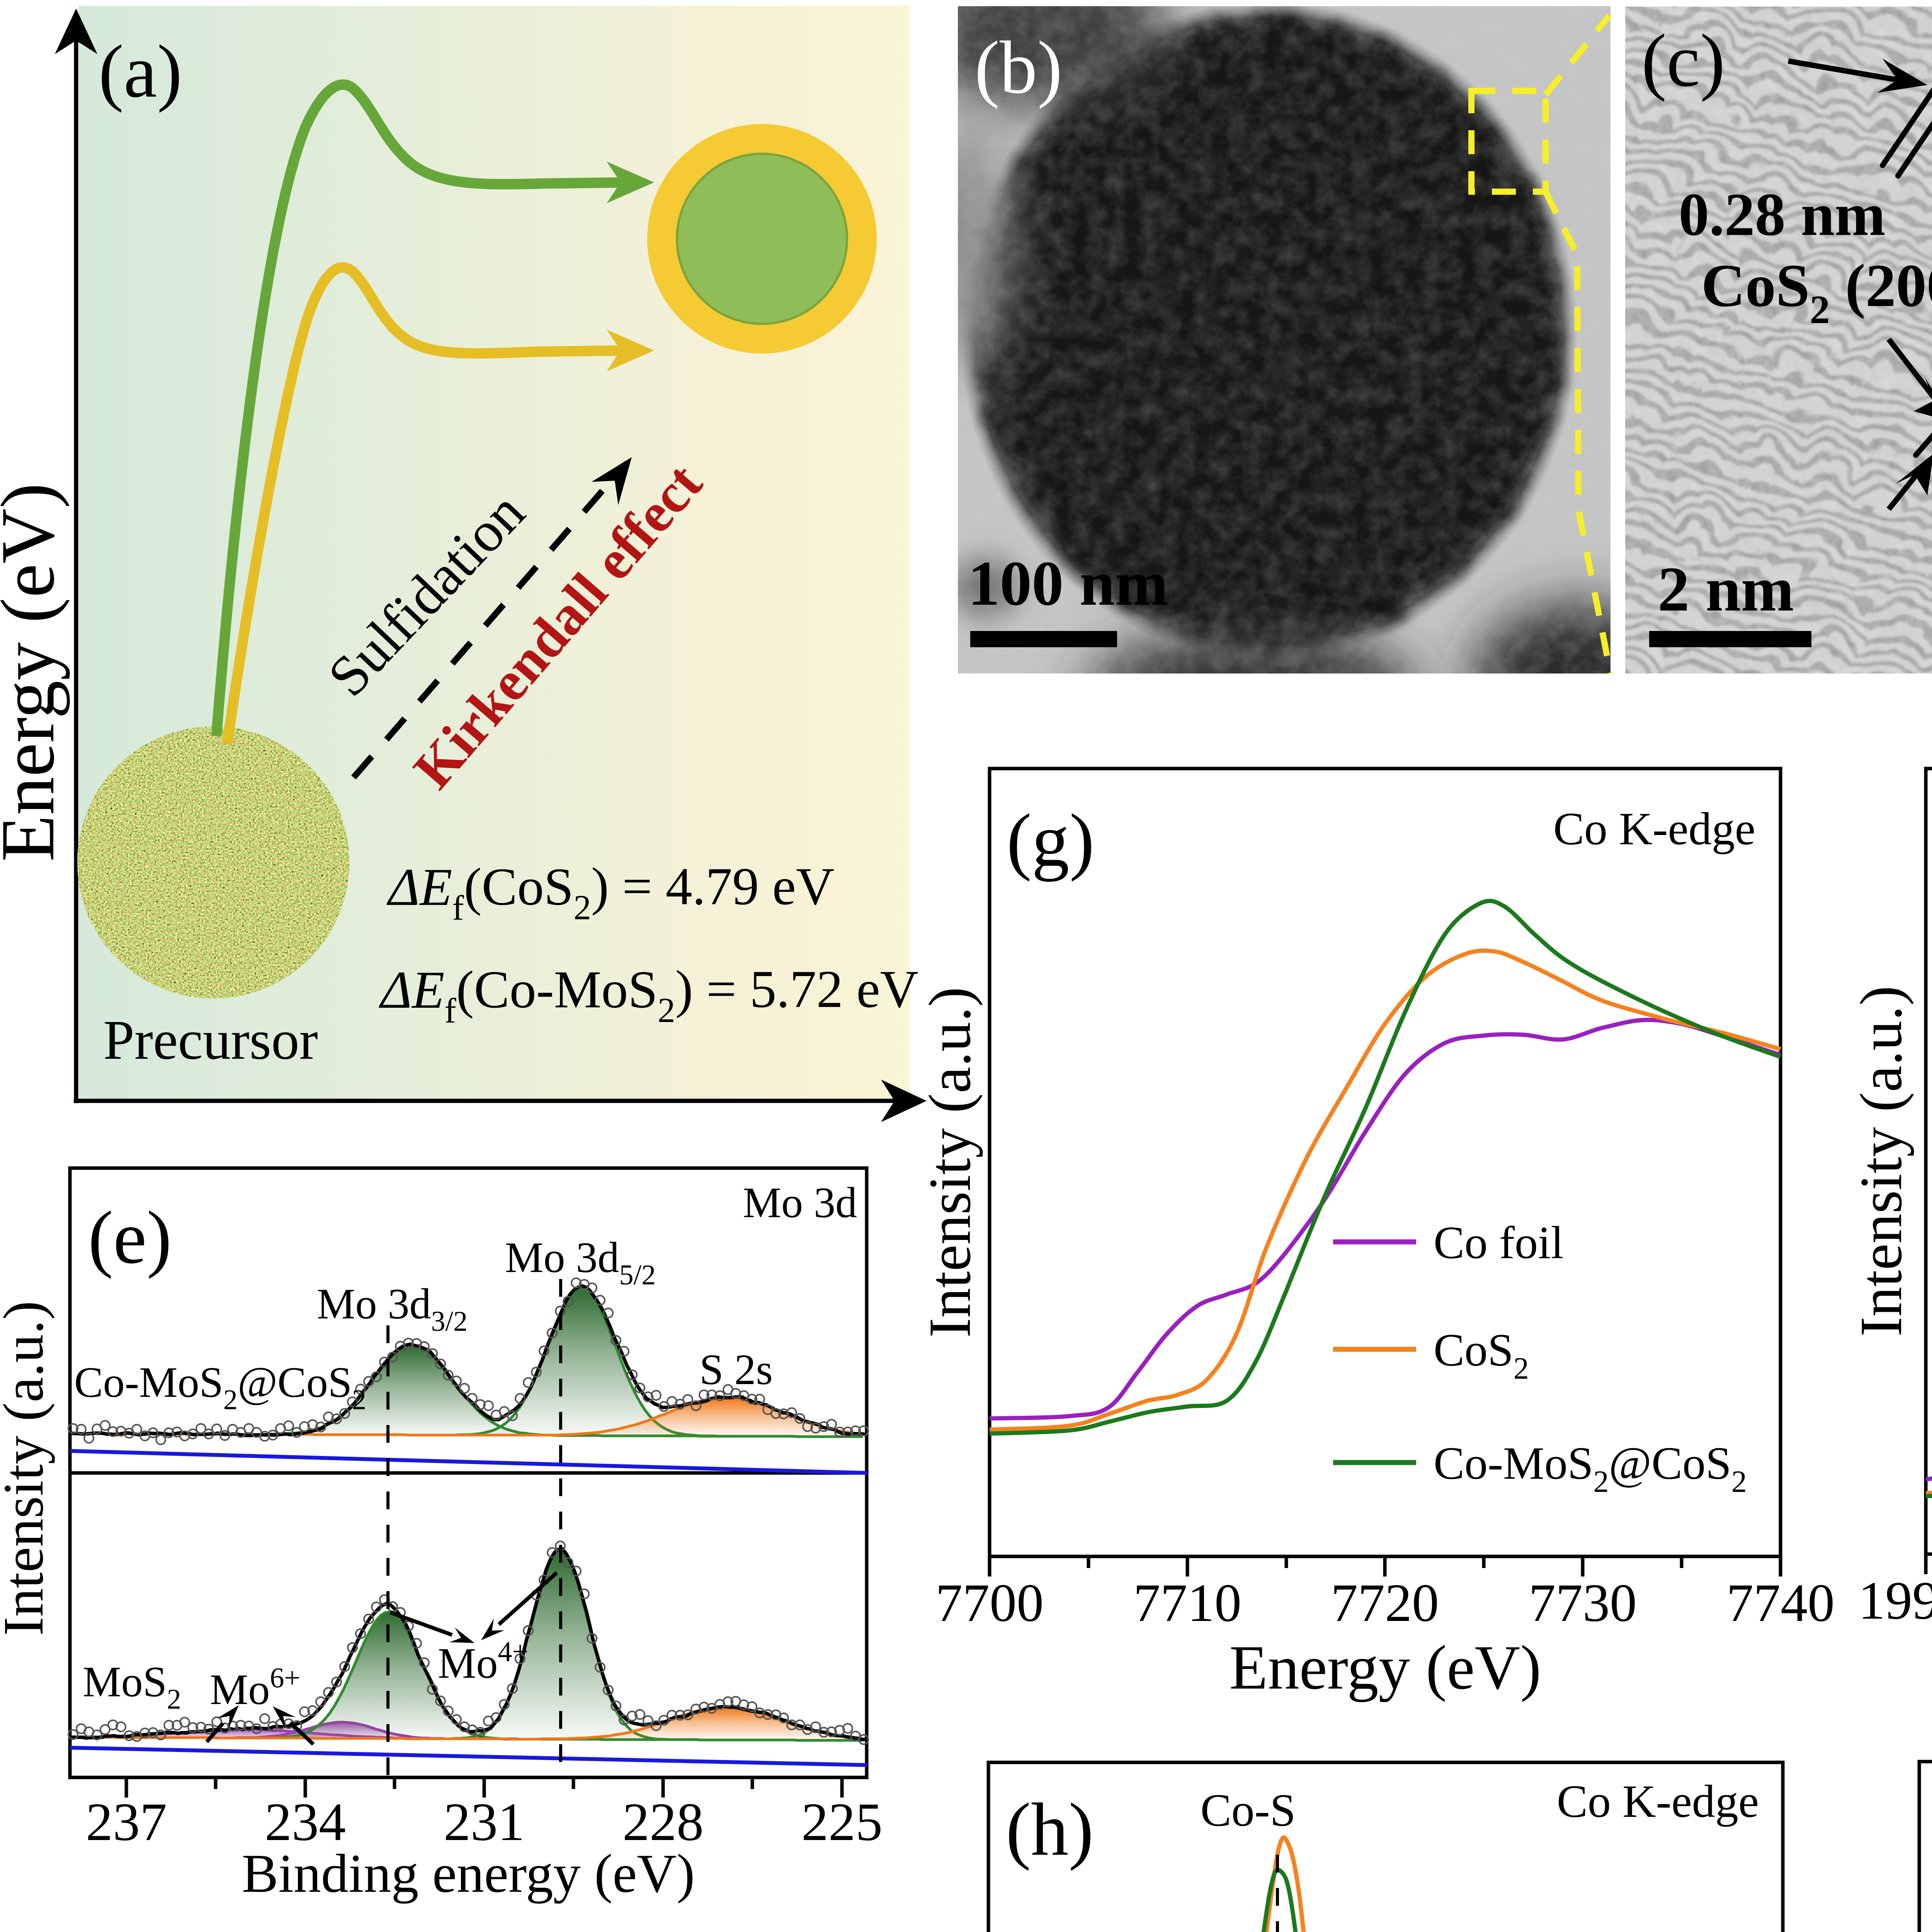 This screenshot has width=1932, height=1932. What do you see at coordinates (1499, 1242) in the screenshot?
I see `svg-text: Co foil` at bounding box center [1499, 1242].